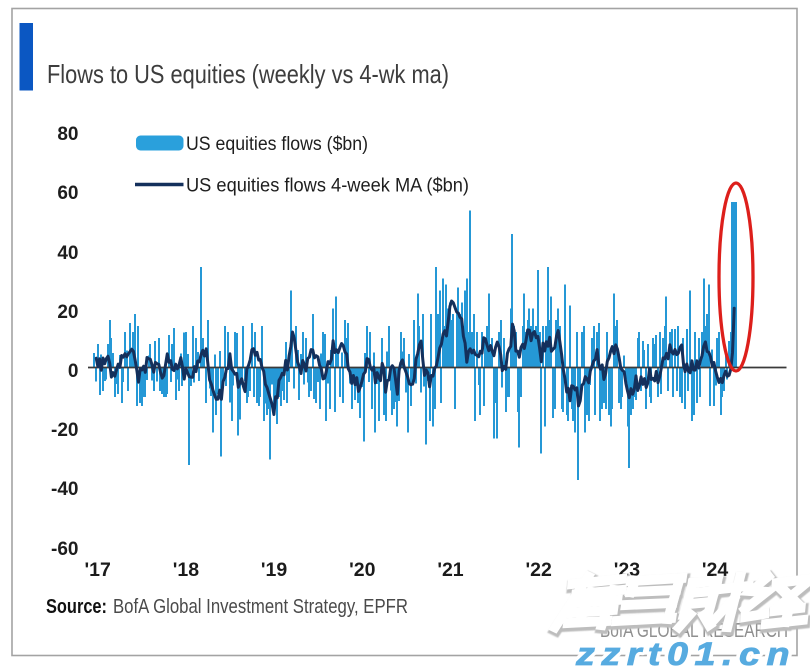 Image resolution: width=810 pixels, height=671 pixels. I want to click on svg-text: -20, so click(64, 430).